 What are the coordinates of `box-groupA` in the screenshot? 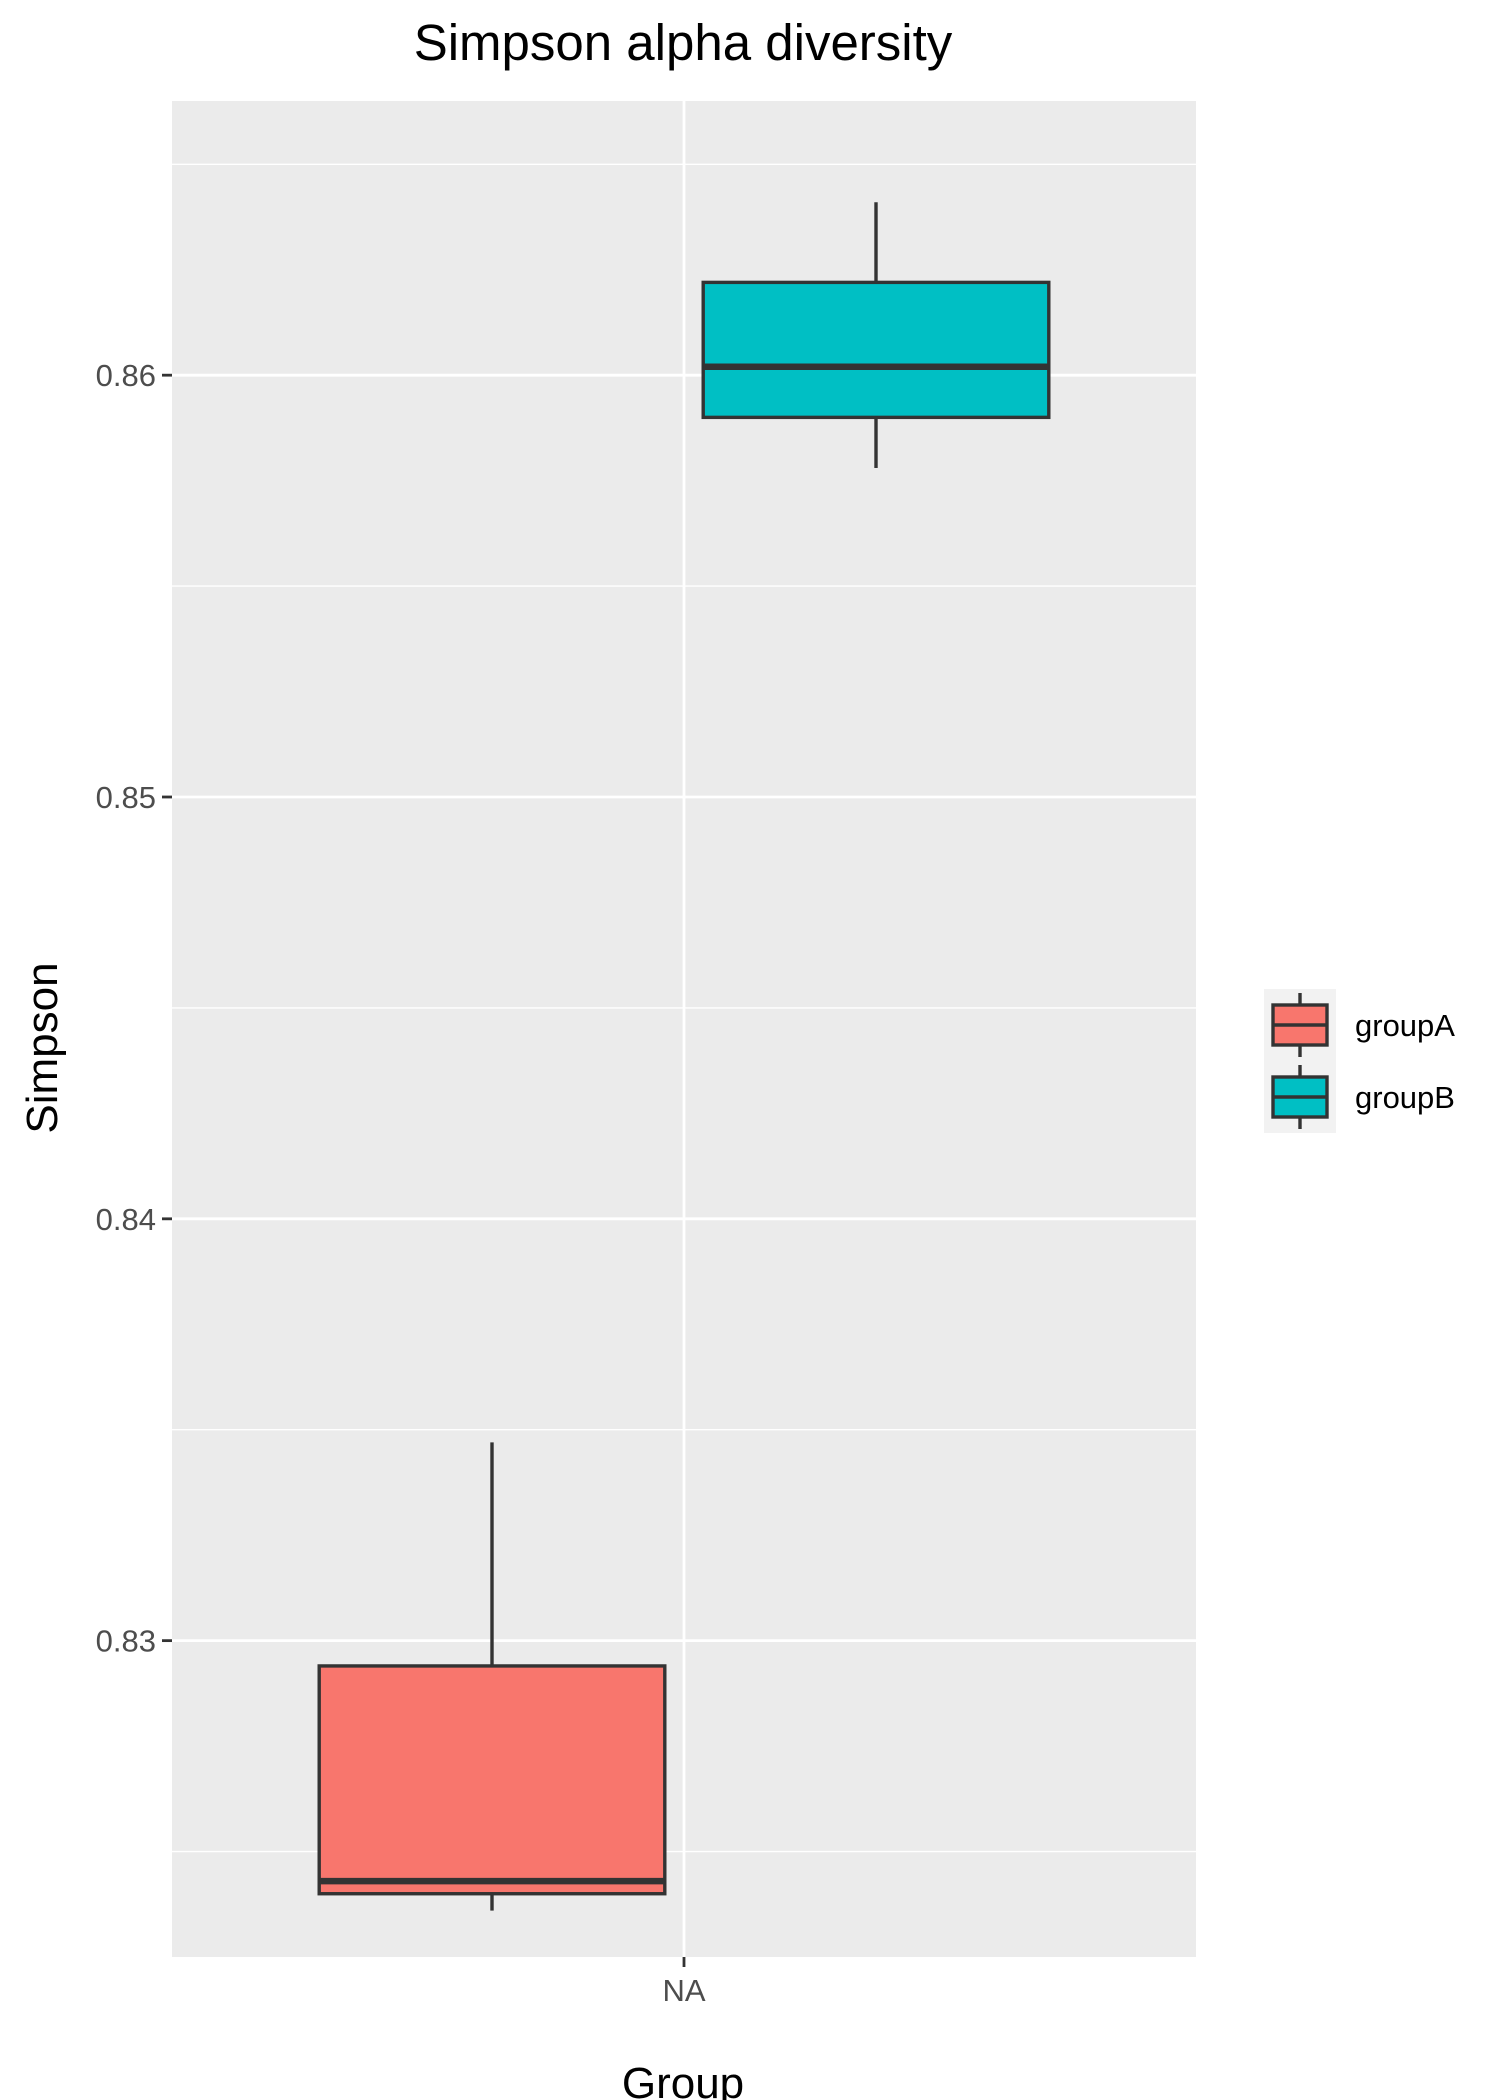 It's located at (492, 1676).